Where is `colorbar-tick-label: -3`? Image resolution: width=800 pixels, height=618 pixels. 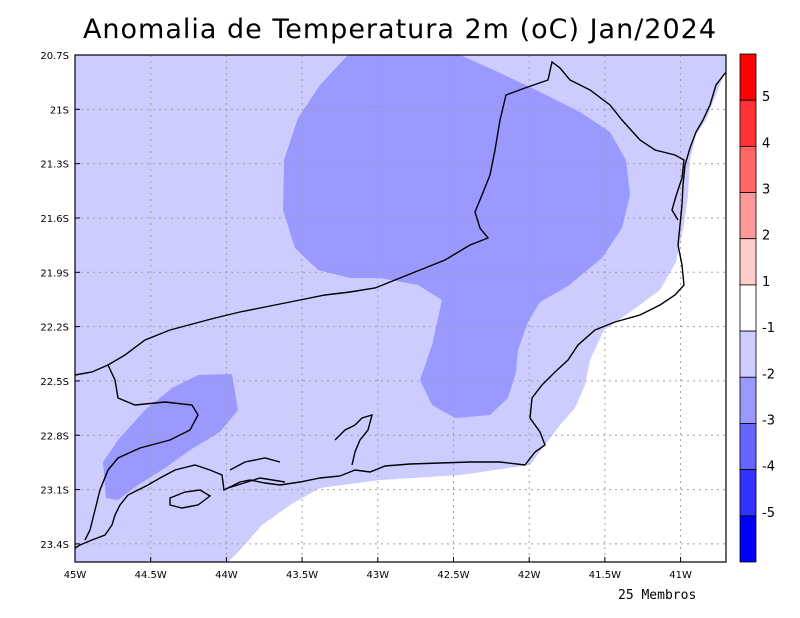 colorbar-tick-label: -3 is located at coordinates (768, 420).